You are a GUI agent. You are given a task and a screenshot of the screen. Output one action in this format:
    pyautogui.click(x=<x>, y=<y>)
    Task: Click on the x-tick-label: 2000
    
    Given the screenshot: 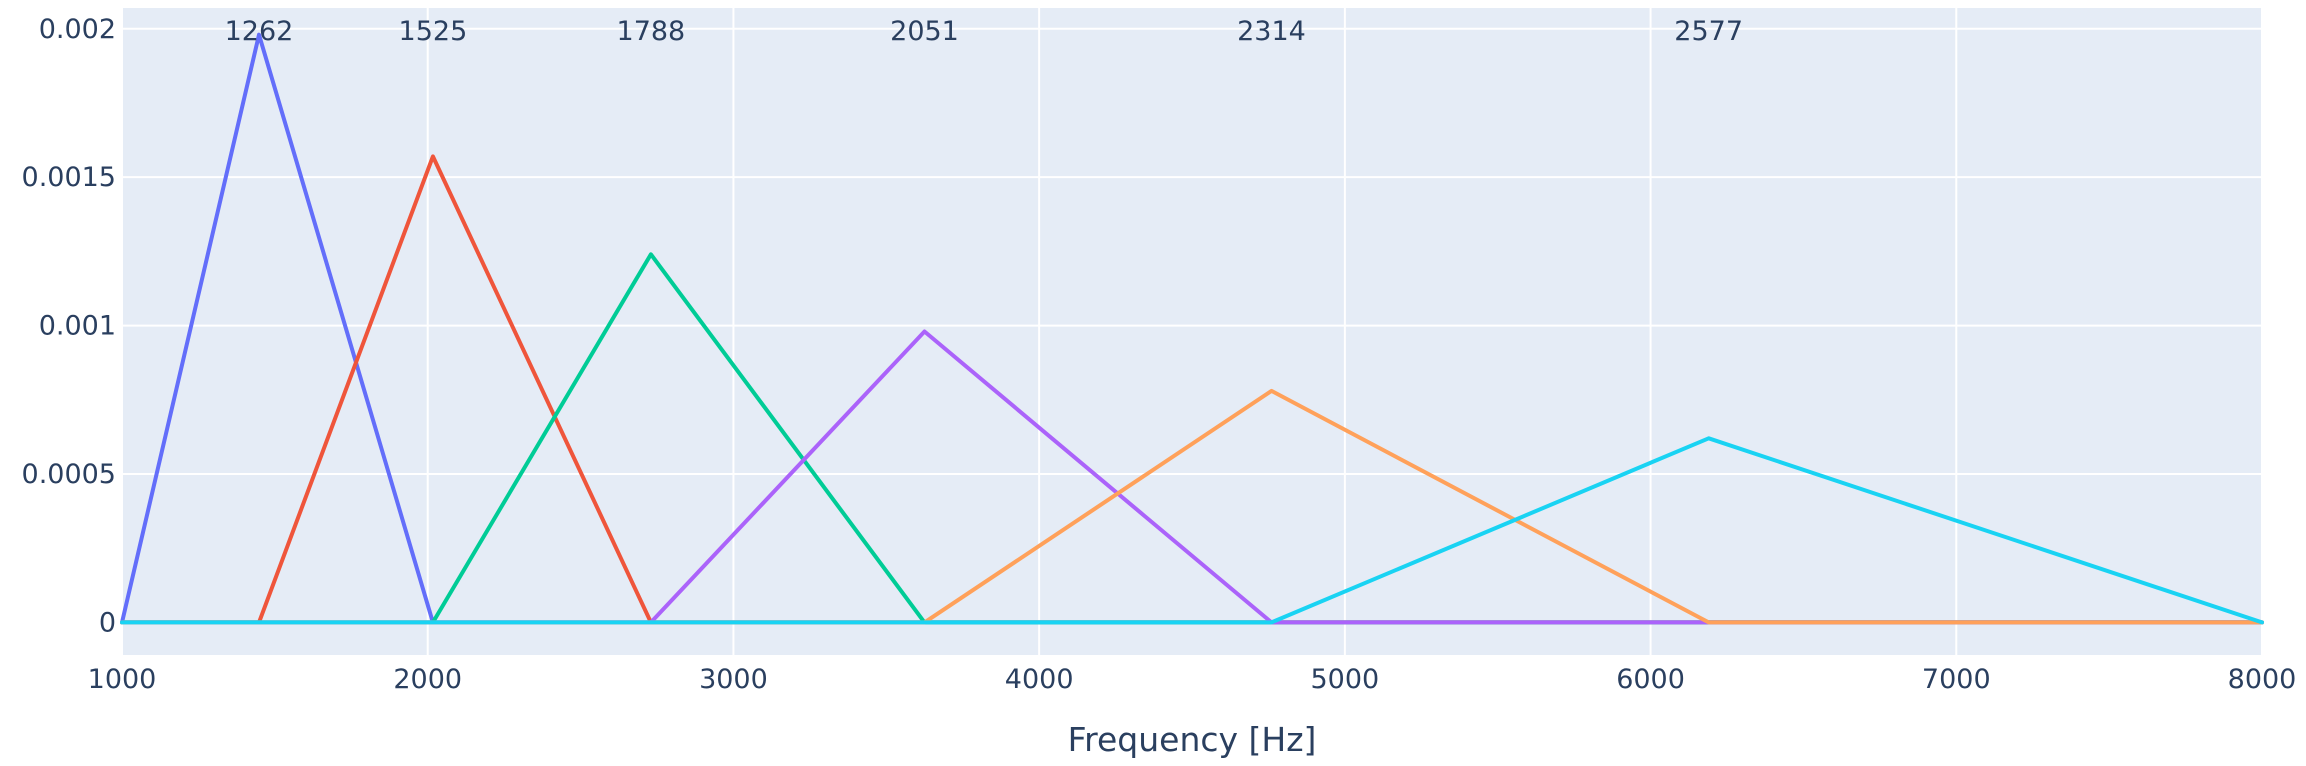 What is the action you would take?
    pyautogui.click(x=427, y=679)
    